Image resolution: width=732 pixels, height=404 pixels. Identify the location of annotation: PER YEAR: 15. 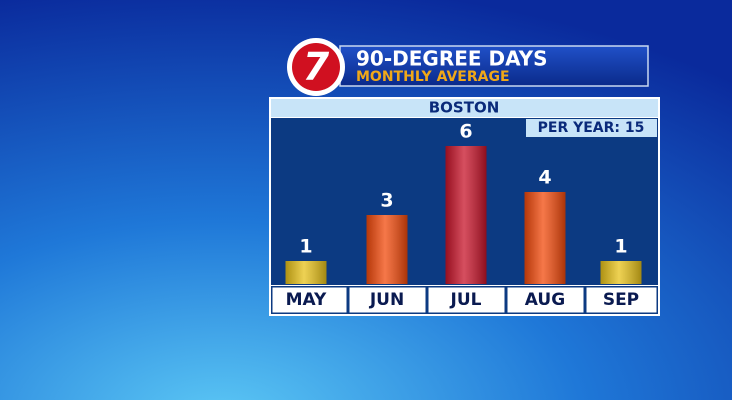
(591, 128).